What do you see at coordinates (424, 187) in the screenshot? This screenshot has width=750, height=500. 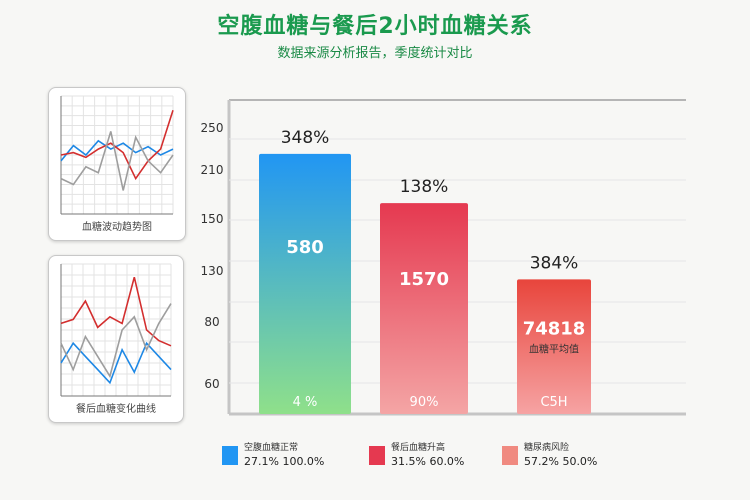 I see `bar-top-label: 138%` at bounding box center [424, 187].